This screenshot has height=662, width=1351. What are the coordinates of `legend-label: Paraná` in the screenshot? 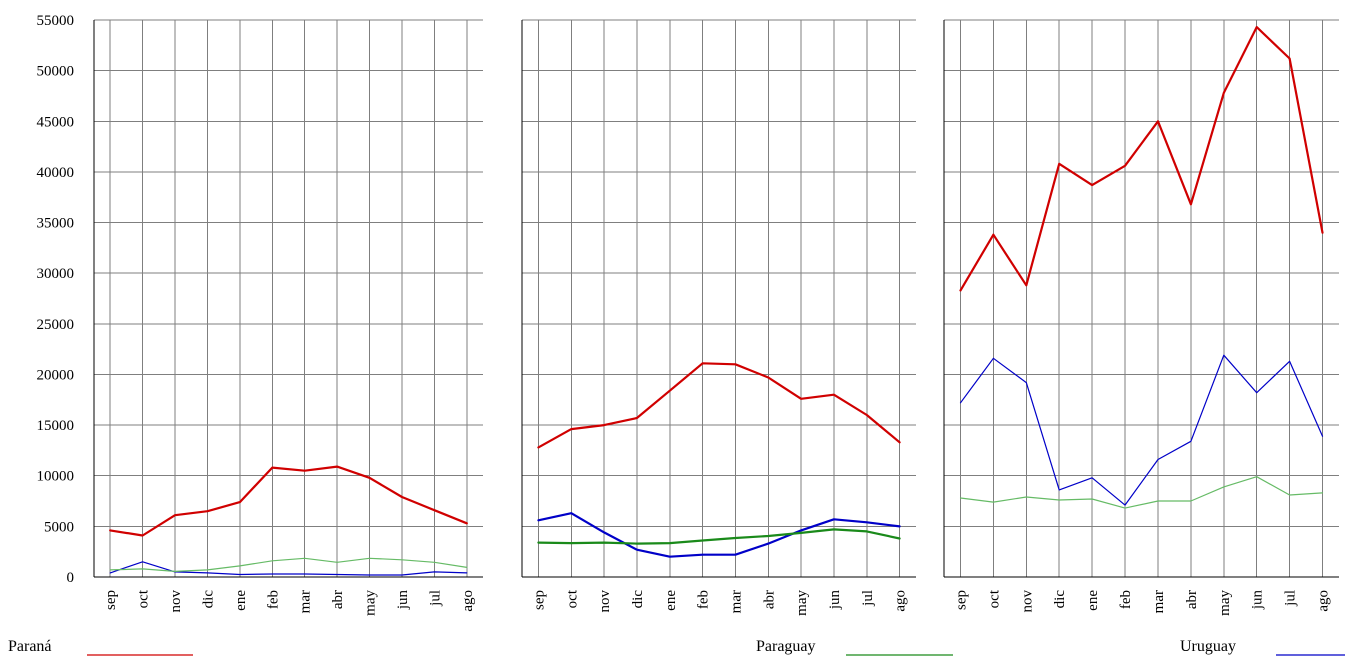 It's located at (30, 646).